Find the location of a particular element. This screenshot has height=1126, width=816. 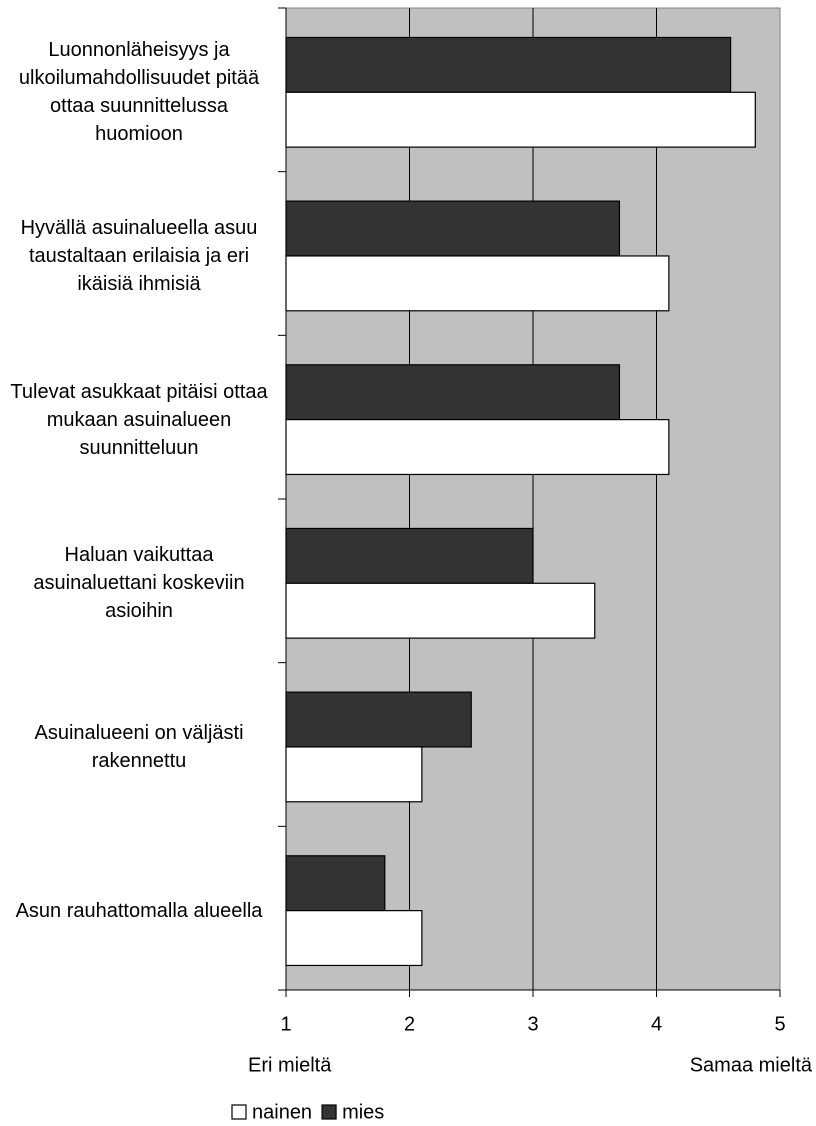

legend-label: nainen is located at coordinates (282, 1112).